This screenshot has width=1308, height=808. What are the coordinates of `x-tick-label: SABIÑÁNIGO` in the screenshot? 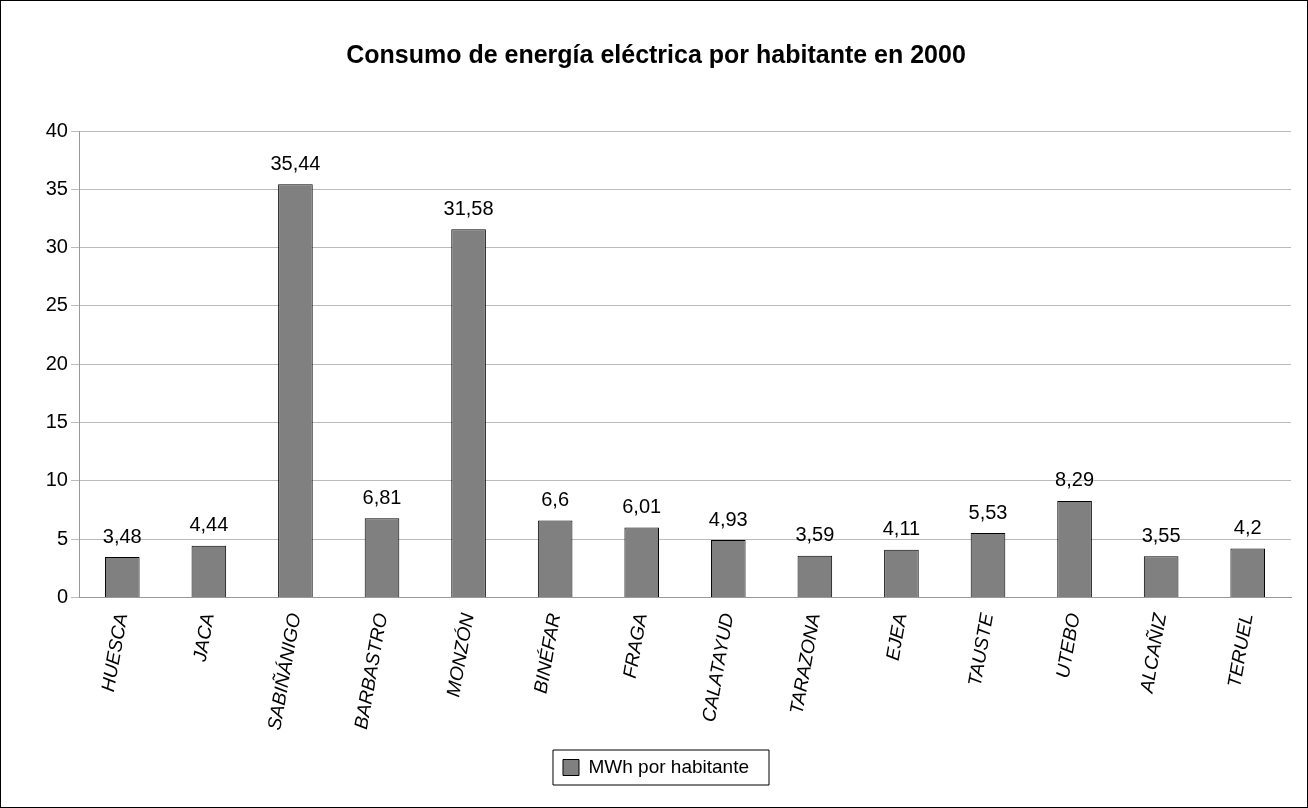 It's located at (284, 671).